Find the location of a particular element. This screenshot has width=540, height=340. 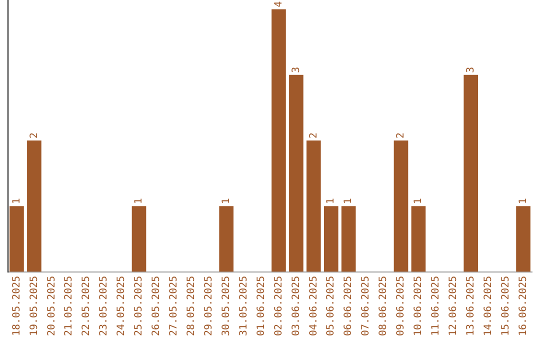

x-tick-label: 01.06.2025 is located at coordinates (261, 306).